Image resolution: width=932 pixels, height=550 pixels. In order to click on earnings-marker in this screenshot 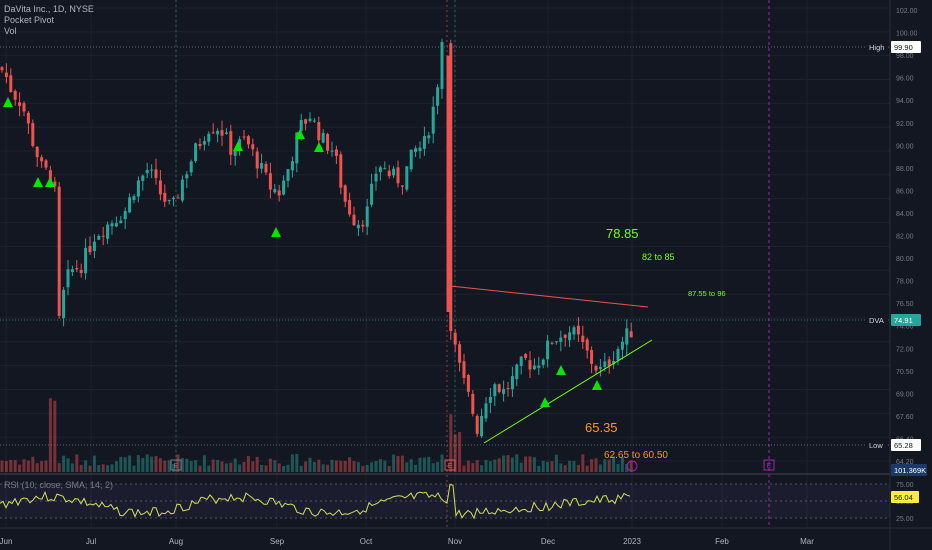, I will do `click(769, 465)`.